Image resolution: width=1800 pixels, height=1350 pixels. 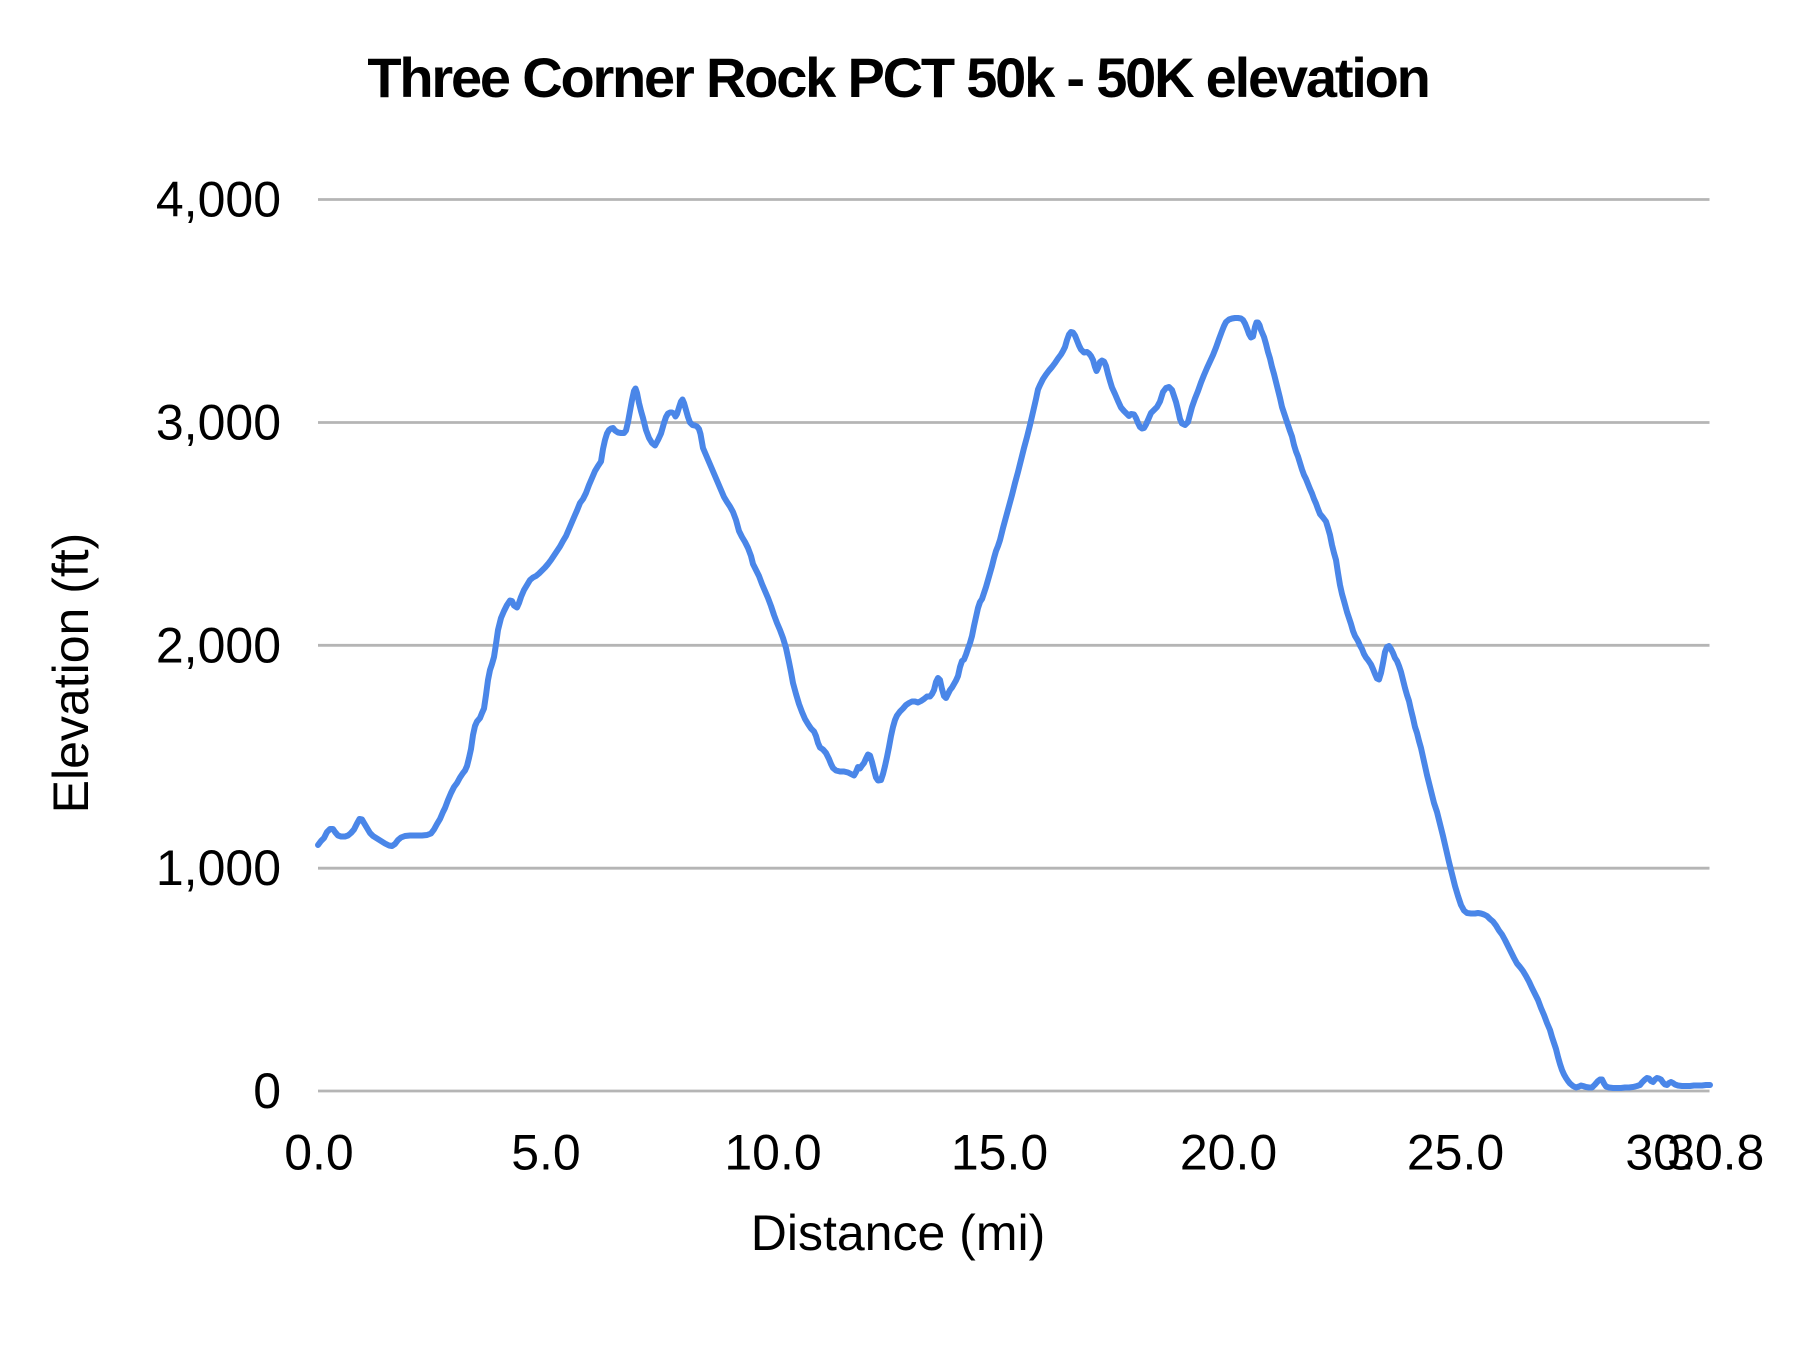 What do you see at coordinates (1455, 1153) in the screenshot?
I see `svg-text: 25.0` at bounding box center [1455, 1153].